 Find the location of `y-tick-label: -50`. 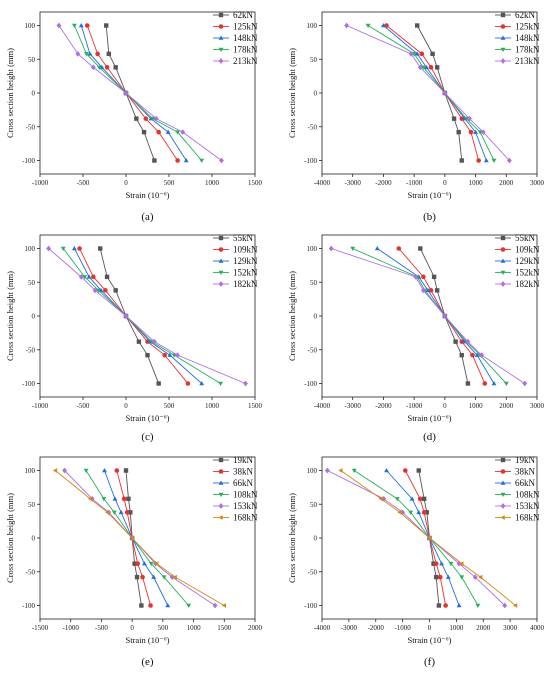

y-tick-label: -50 is located at coordinates (31, 350).